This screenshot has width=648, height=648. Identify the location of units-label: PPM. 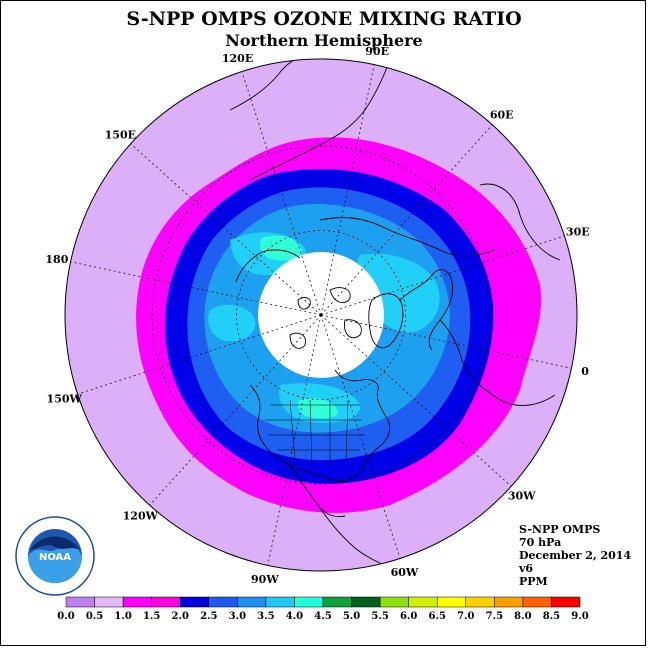
(533, 581).